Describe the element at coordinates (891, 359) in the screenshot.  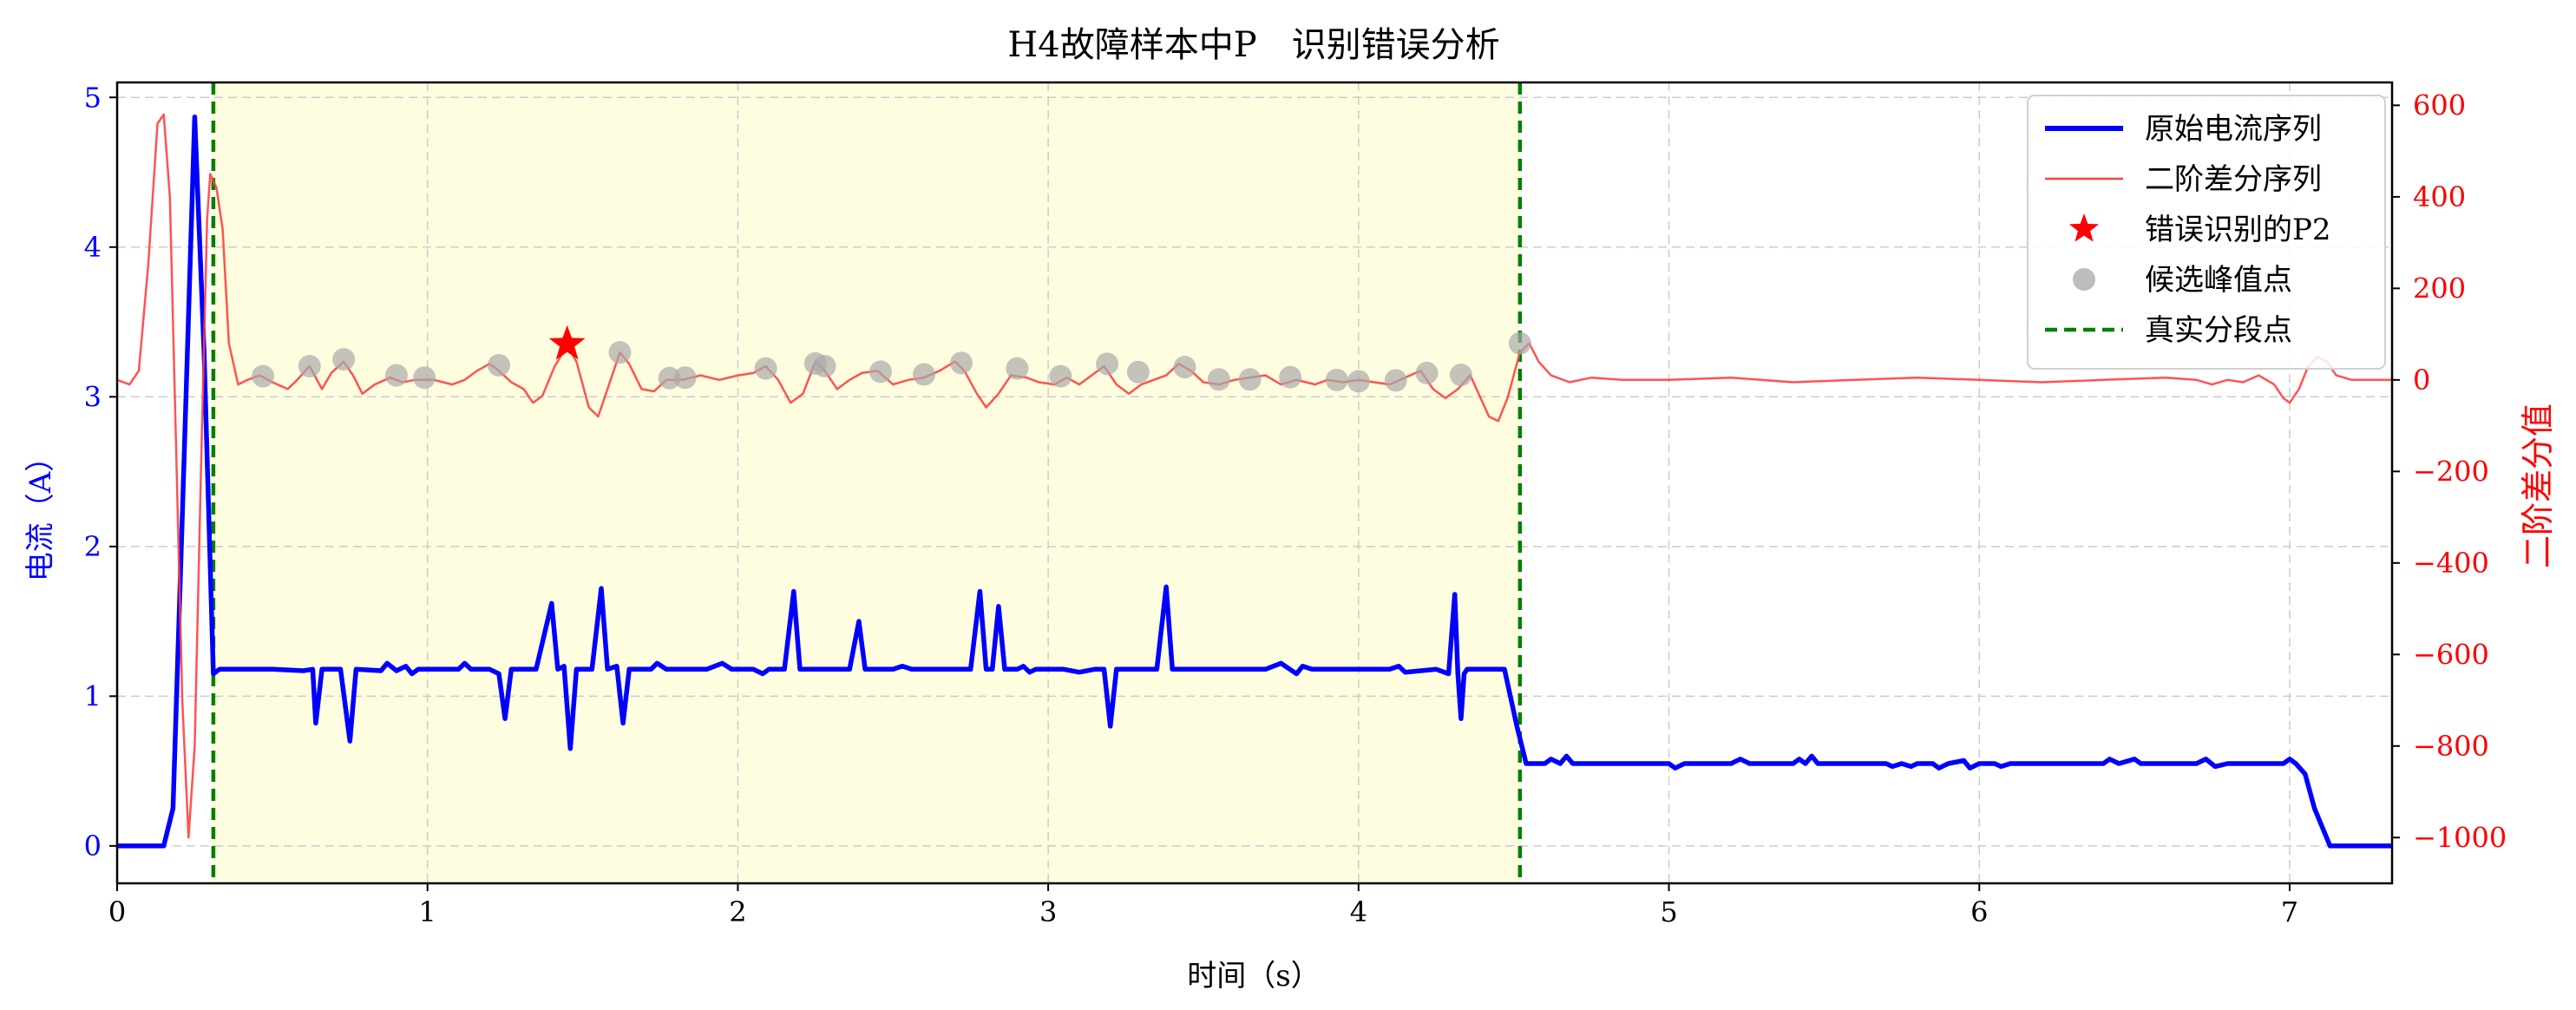
I see `markers-layer` at that location.